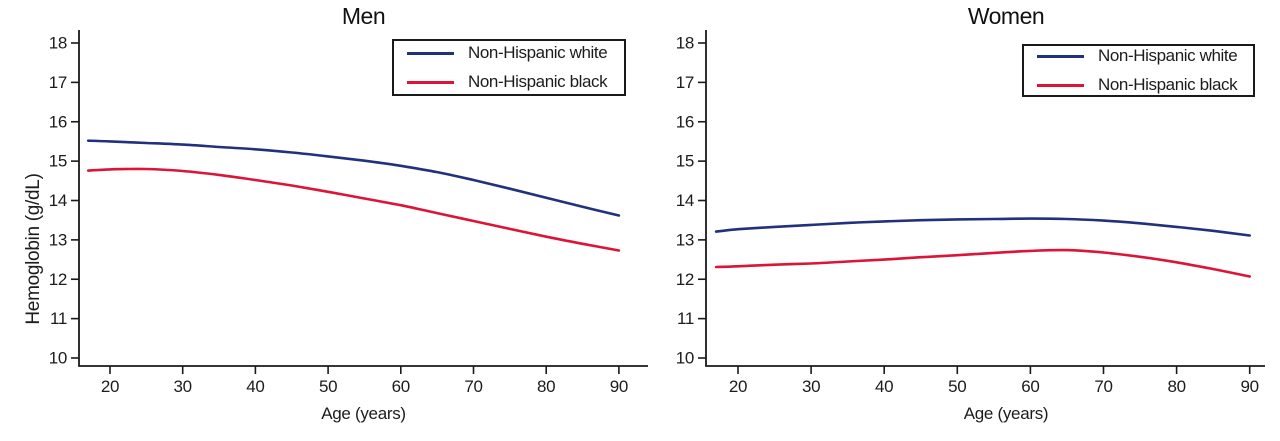 The width and height of the screenshot is (1280, 441). I want to click on panel-title-women: Women, so click(1006, 16).